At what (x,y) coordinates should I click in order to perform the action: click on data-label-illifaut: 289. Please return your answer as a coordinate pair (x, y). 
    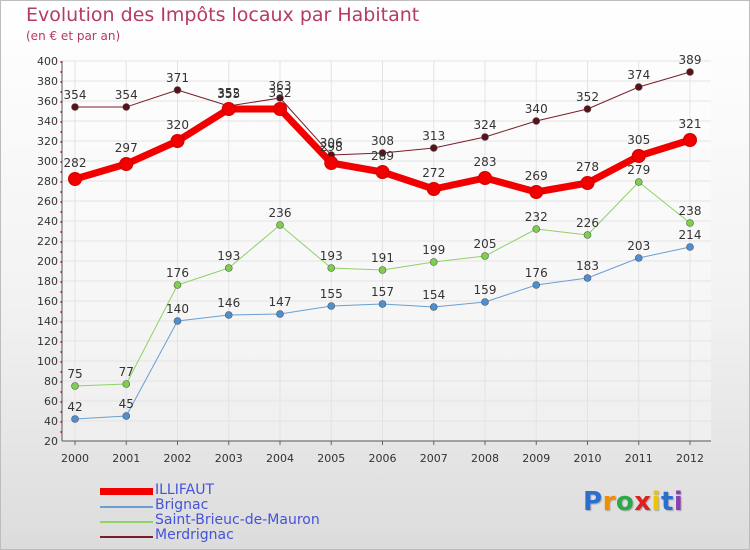
    Looking at the image, I should click on (382, 156).